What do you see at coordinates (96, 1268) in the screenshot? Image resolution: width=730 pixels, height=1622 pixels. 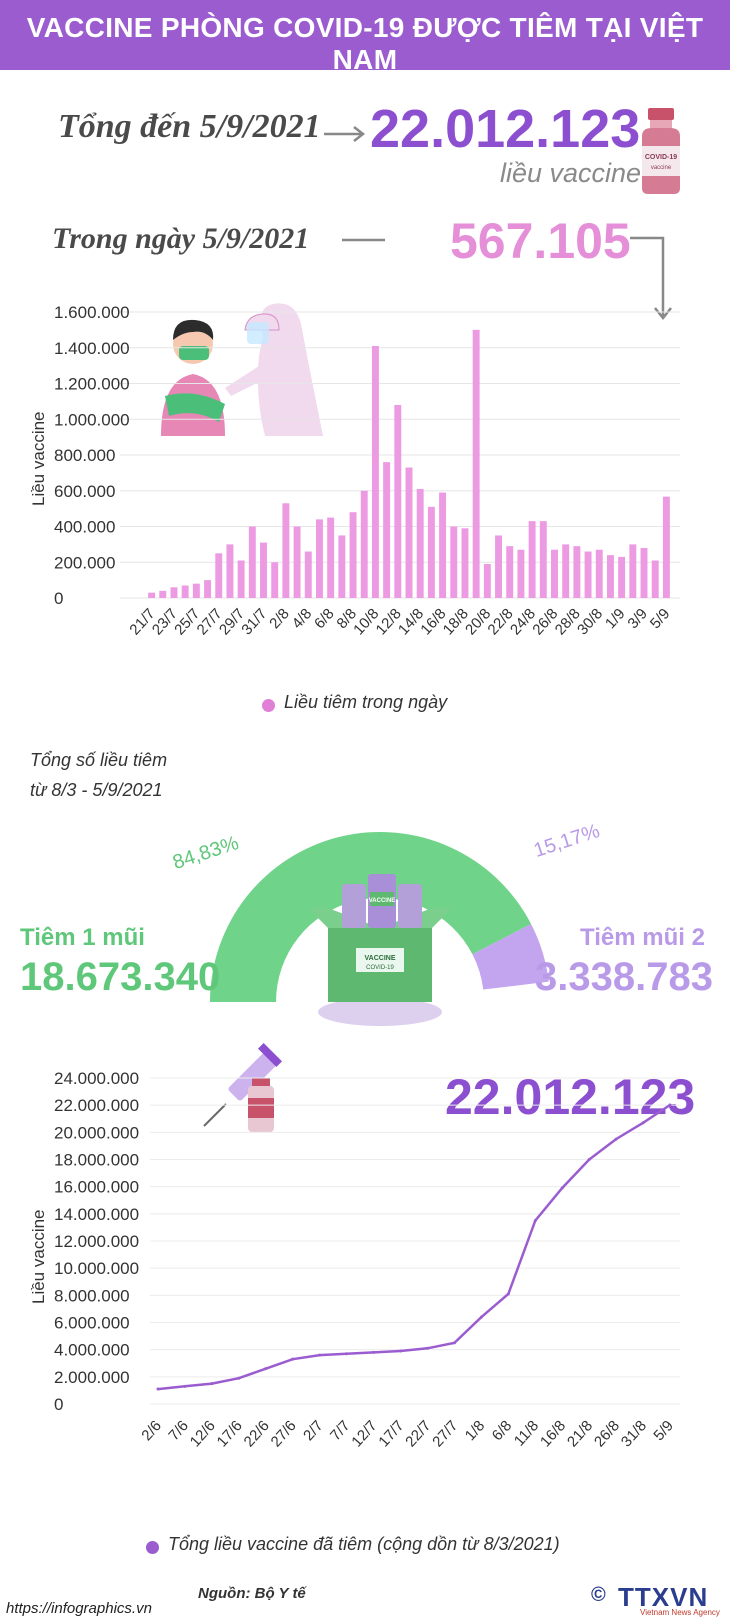 I see `line-y-tick-label: 10.000.000` at bounding box center [96, 1268].